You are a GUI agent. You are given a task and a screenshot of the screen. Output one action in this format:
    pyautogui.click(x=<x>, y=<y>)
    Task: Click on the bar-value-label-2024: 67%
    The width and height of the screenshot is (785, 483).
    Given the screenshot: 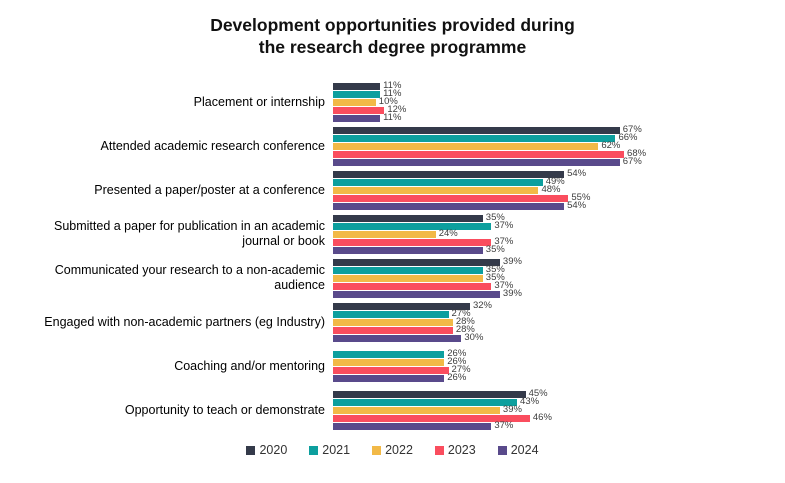 What is the action you would take?
    pyautogui.click(x=632, y=161)
    